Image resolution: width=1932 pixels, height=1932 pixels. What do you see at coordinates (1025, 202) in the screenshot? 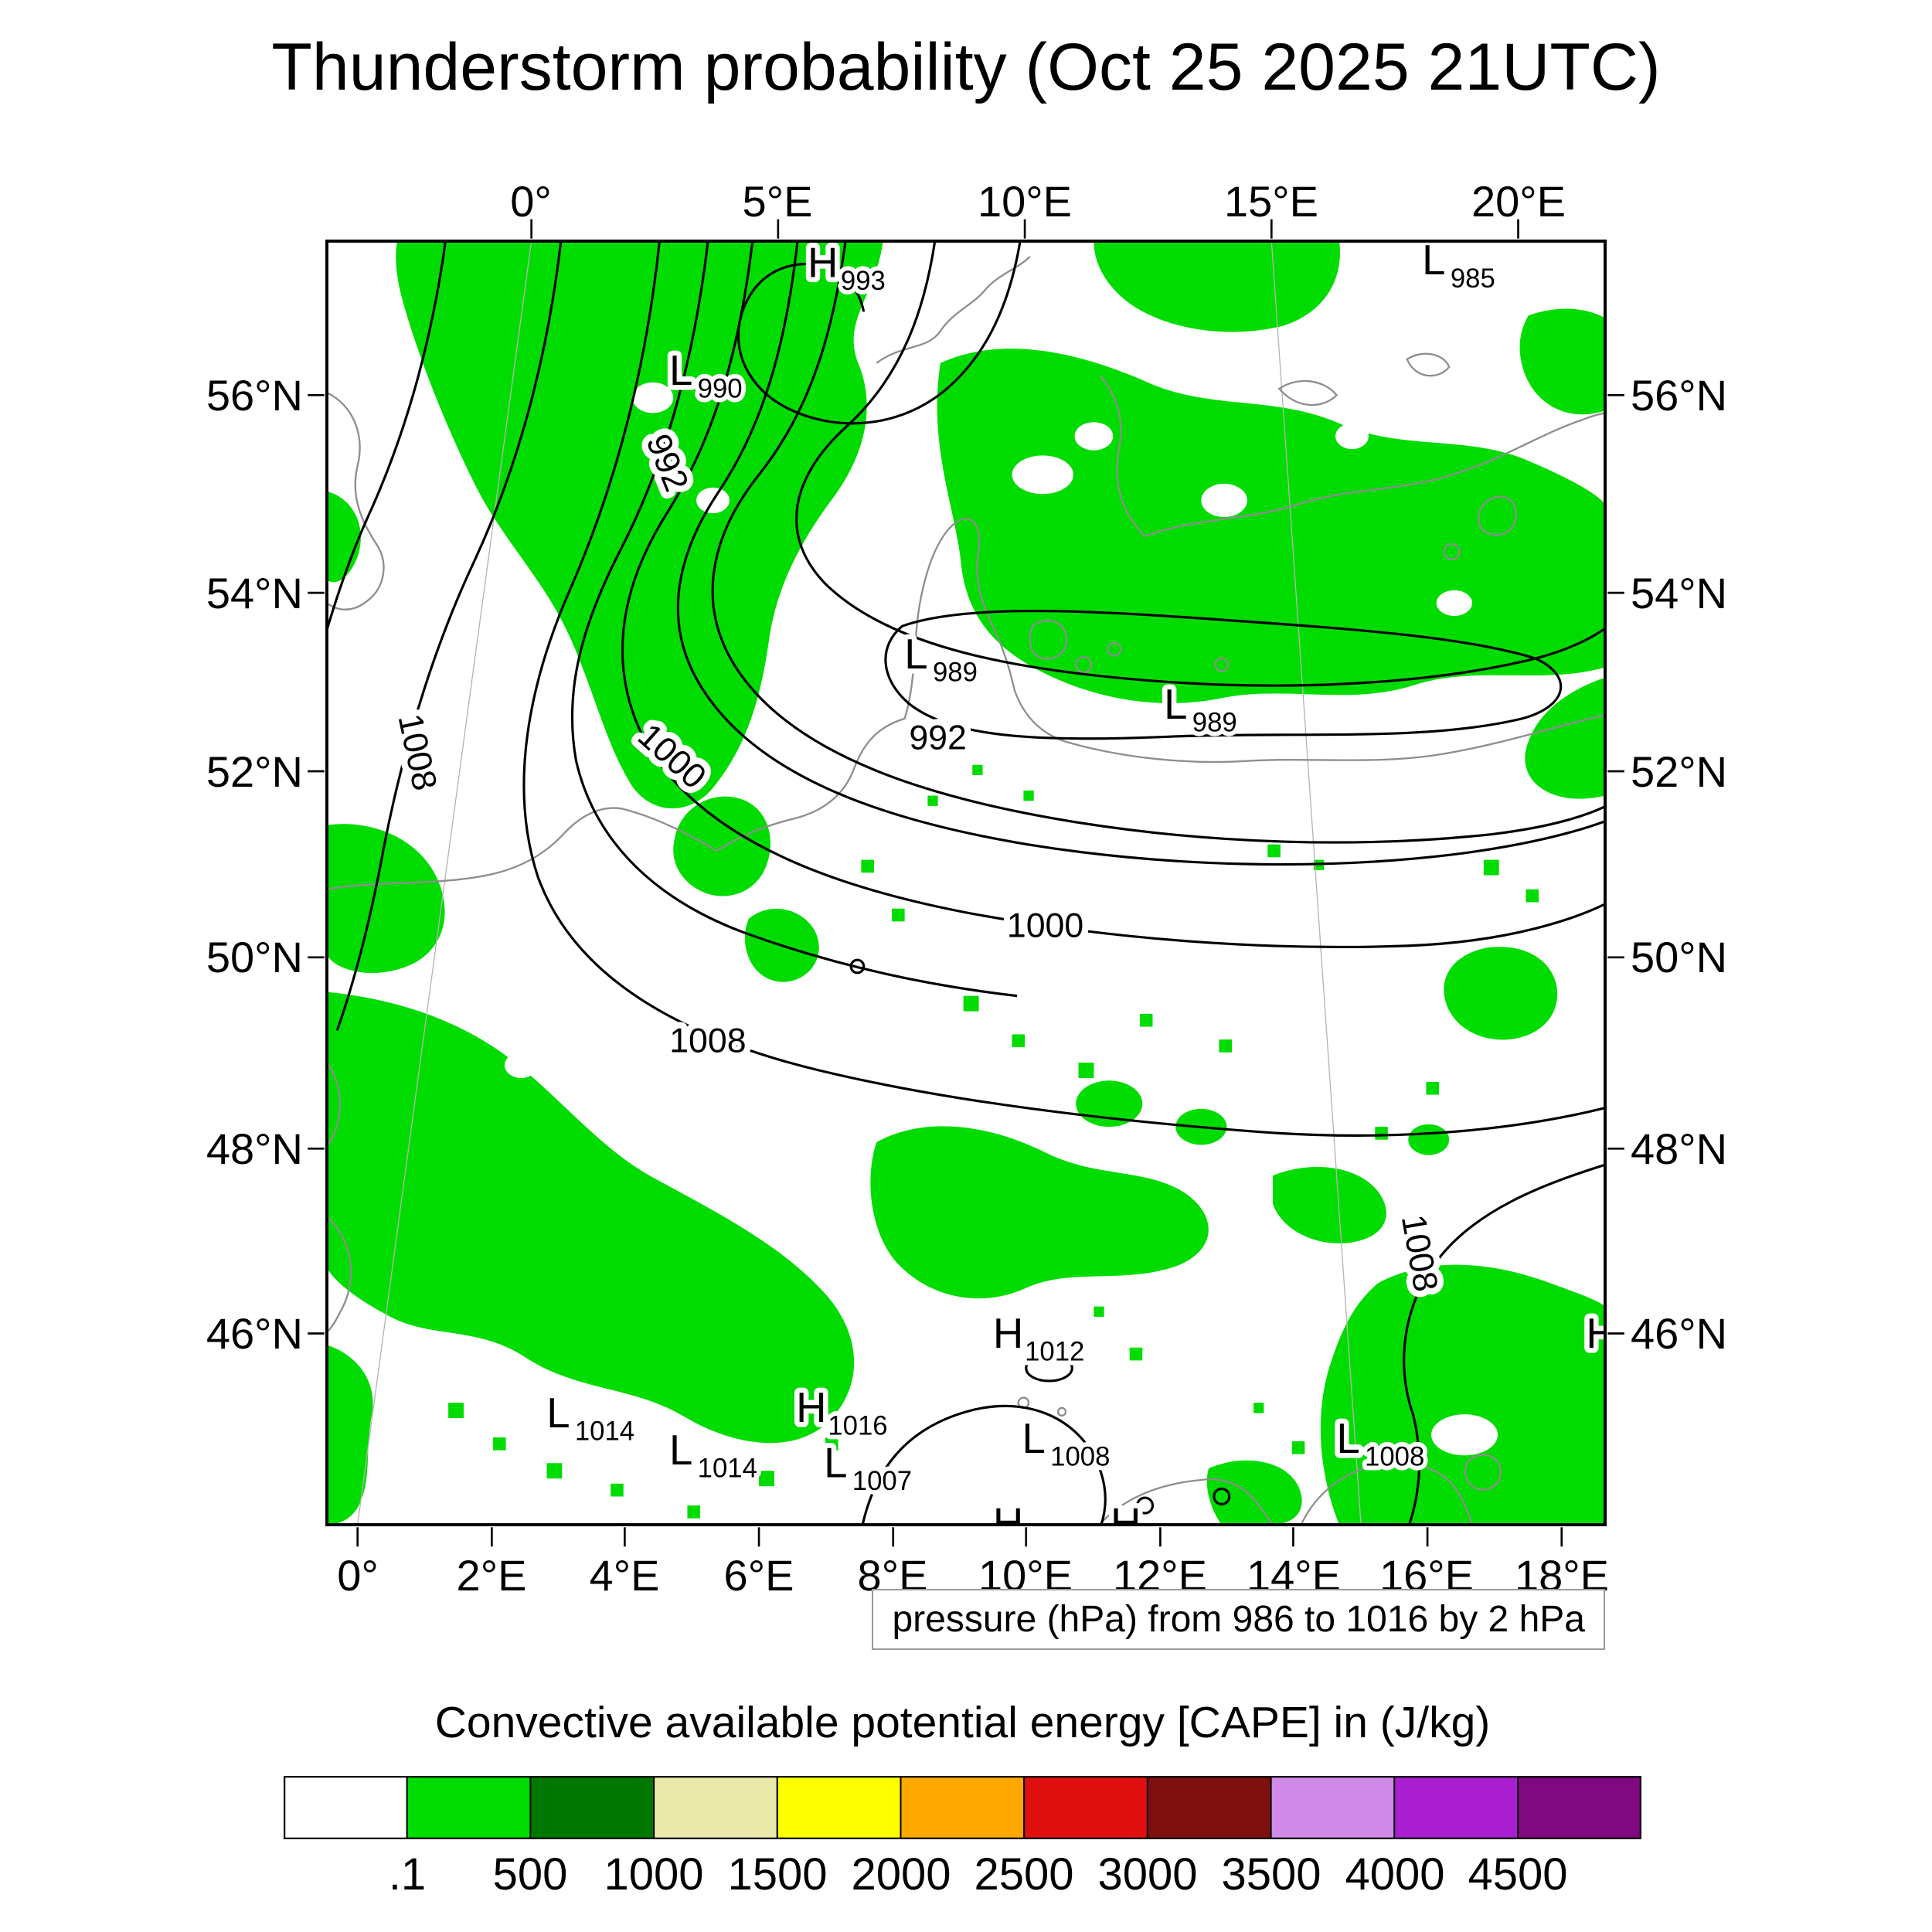
I see `axis-label-top-2: 10°E` at bounding box center [1025, 202].